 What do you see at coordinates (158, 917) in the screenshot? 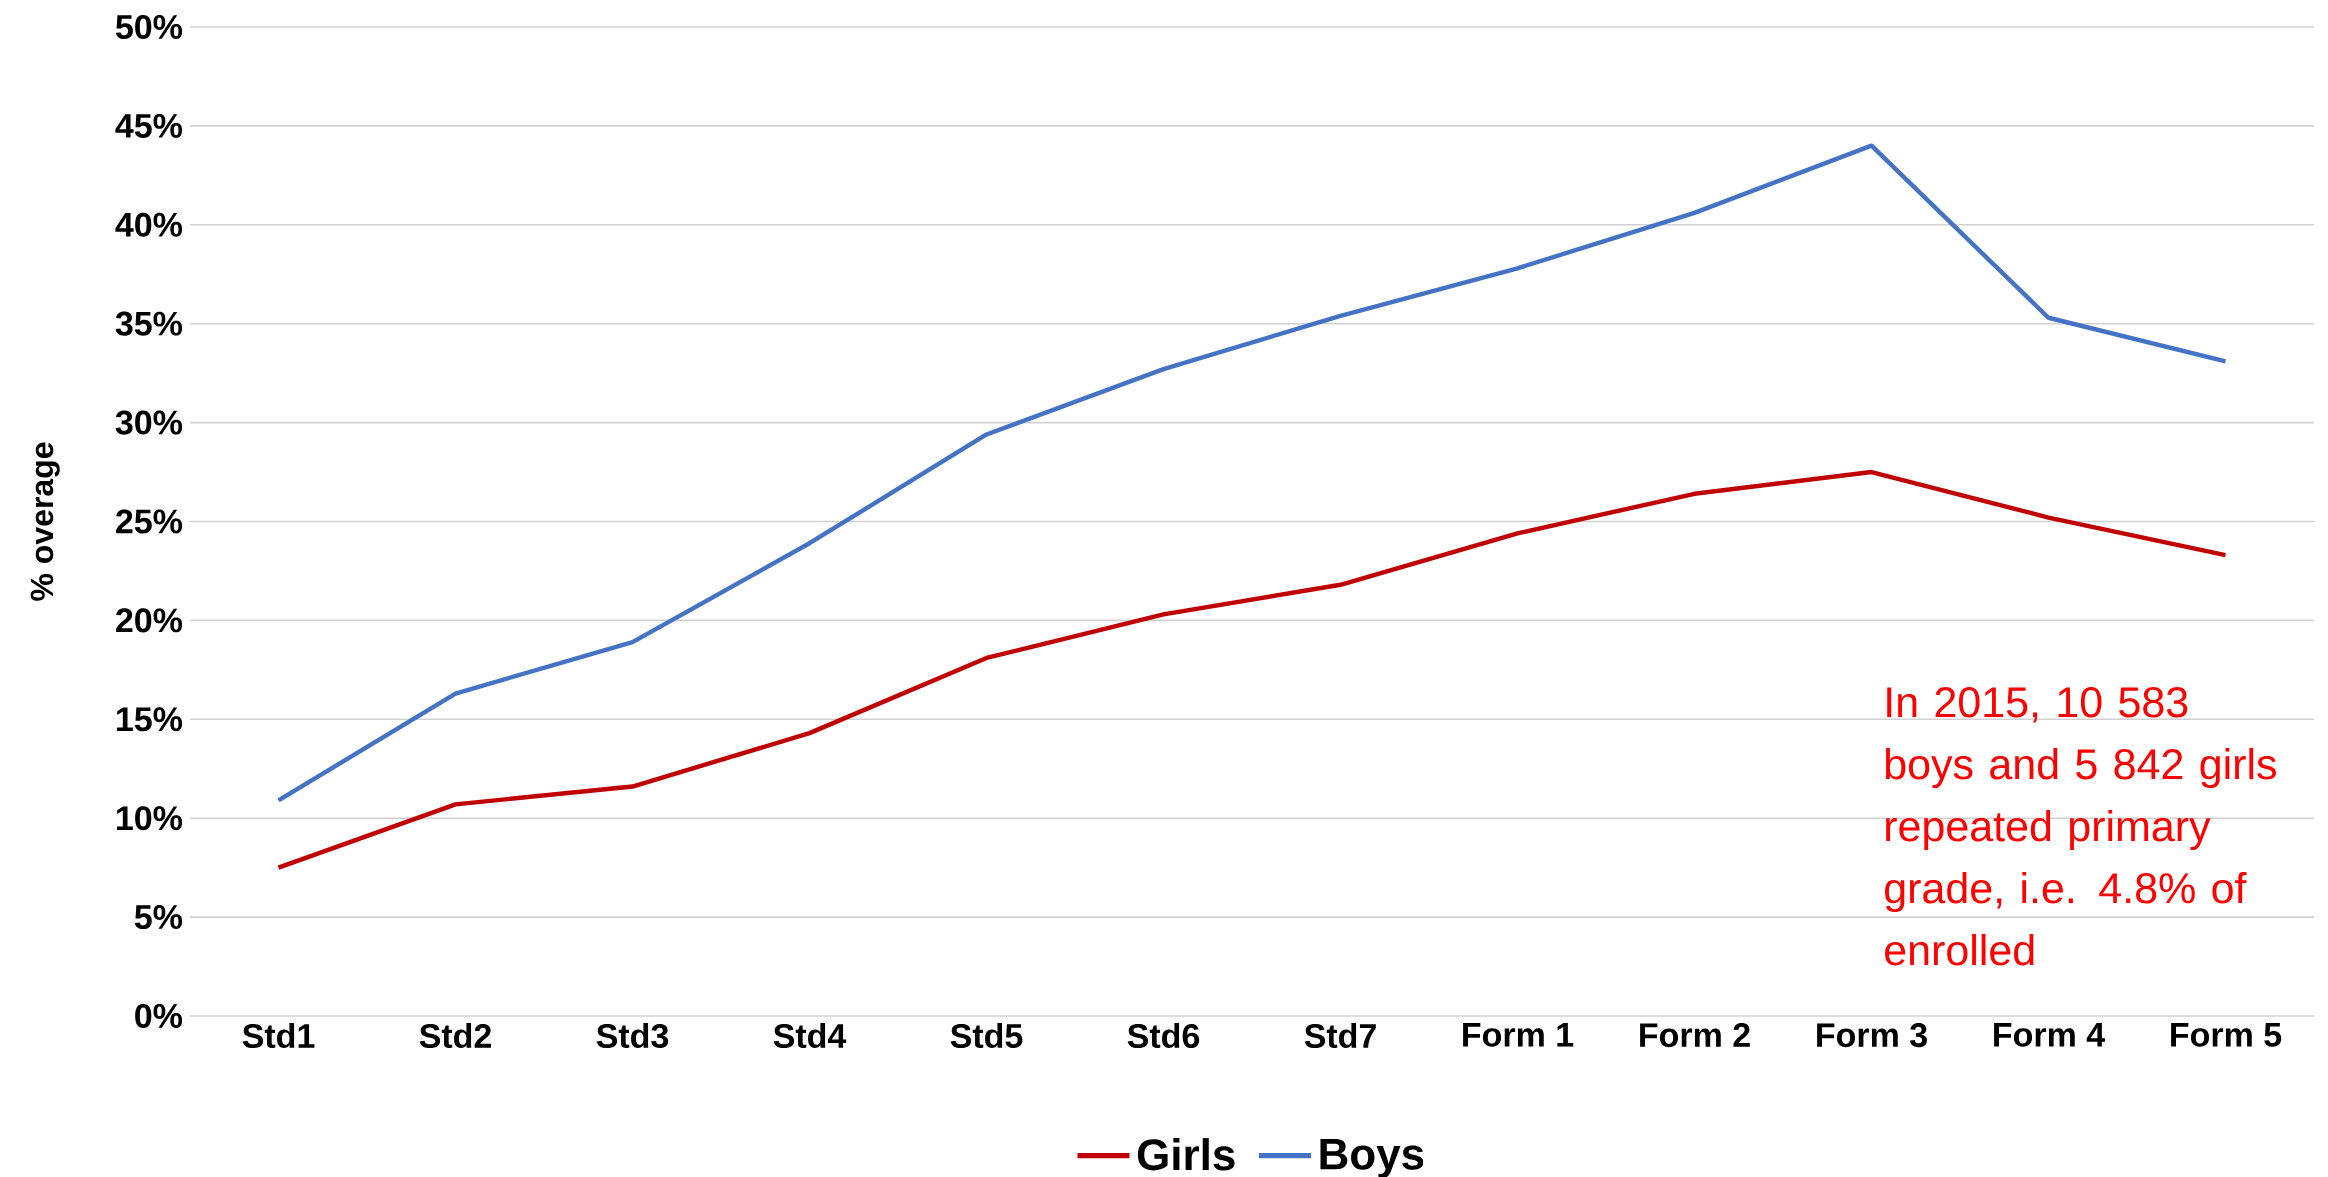
I see `y-tick-label: 5%` at bounding box center [158, 917].